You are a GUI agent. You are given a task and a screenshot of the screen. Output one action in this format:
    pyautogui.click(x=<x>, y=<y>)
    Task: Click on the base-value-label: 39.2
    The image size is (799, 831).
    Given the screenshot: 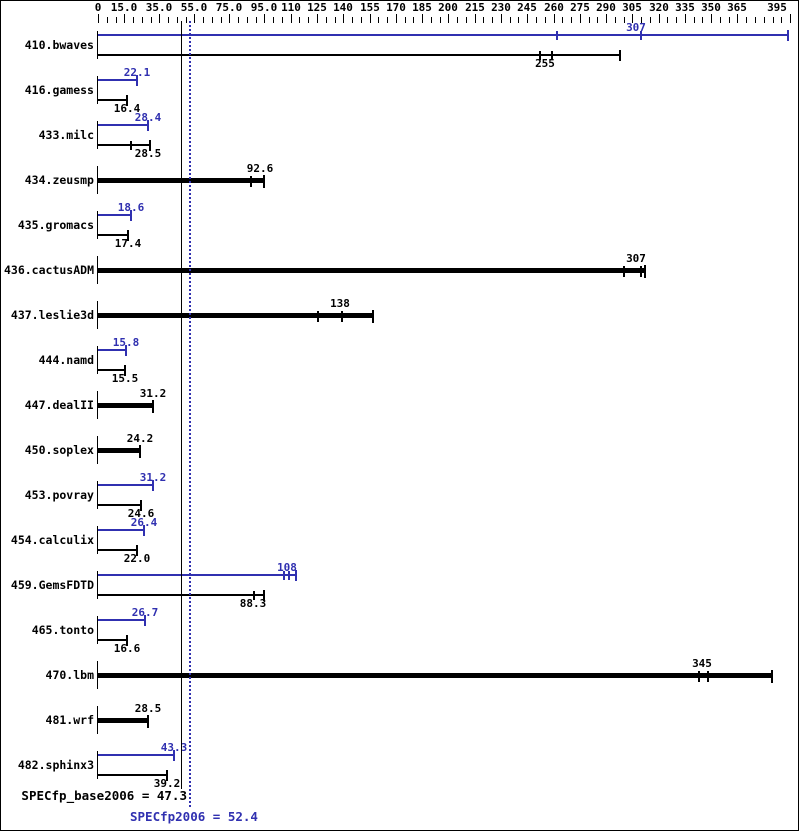 What is the action you would take?
    pyautogui.click(x=167, y=783)
    